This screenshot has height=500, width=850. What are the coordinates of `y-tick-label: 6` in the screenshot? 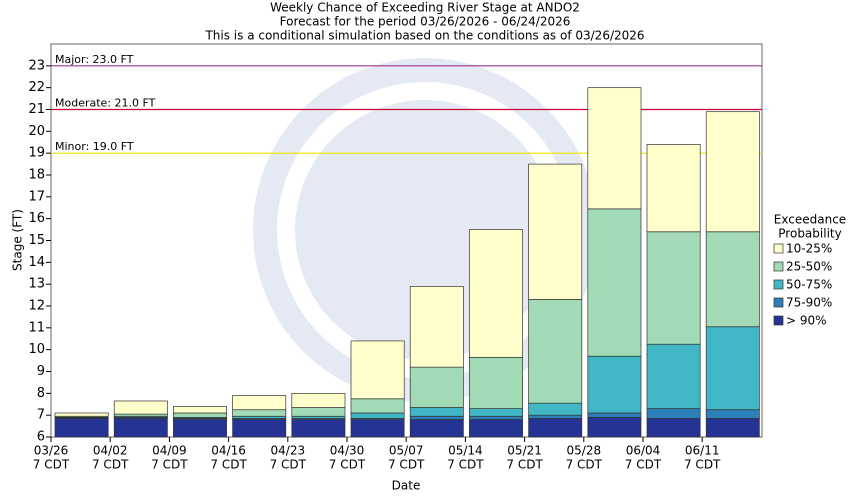 It's located at (41, 437).